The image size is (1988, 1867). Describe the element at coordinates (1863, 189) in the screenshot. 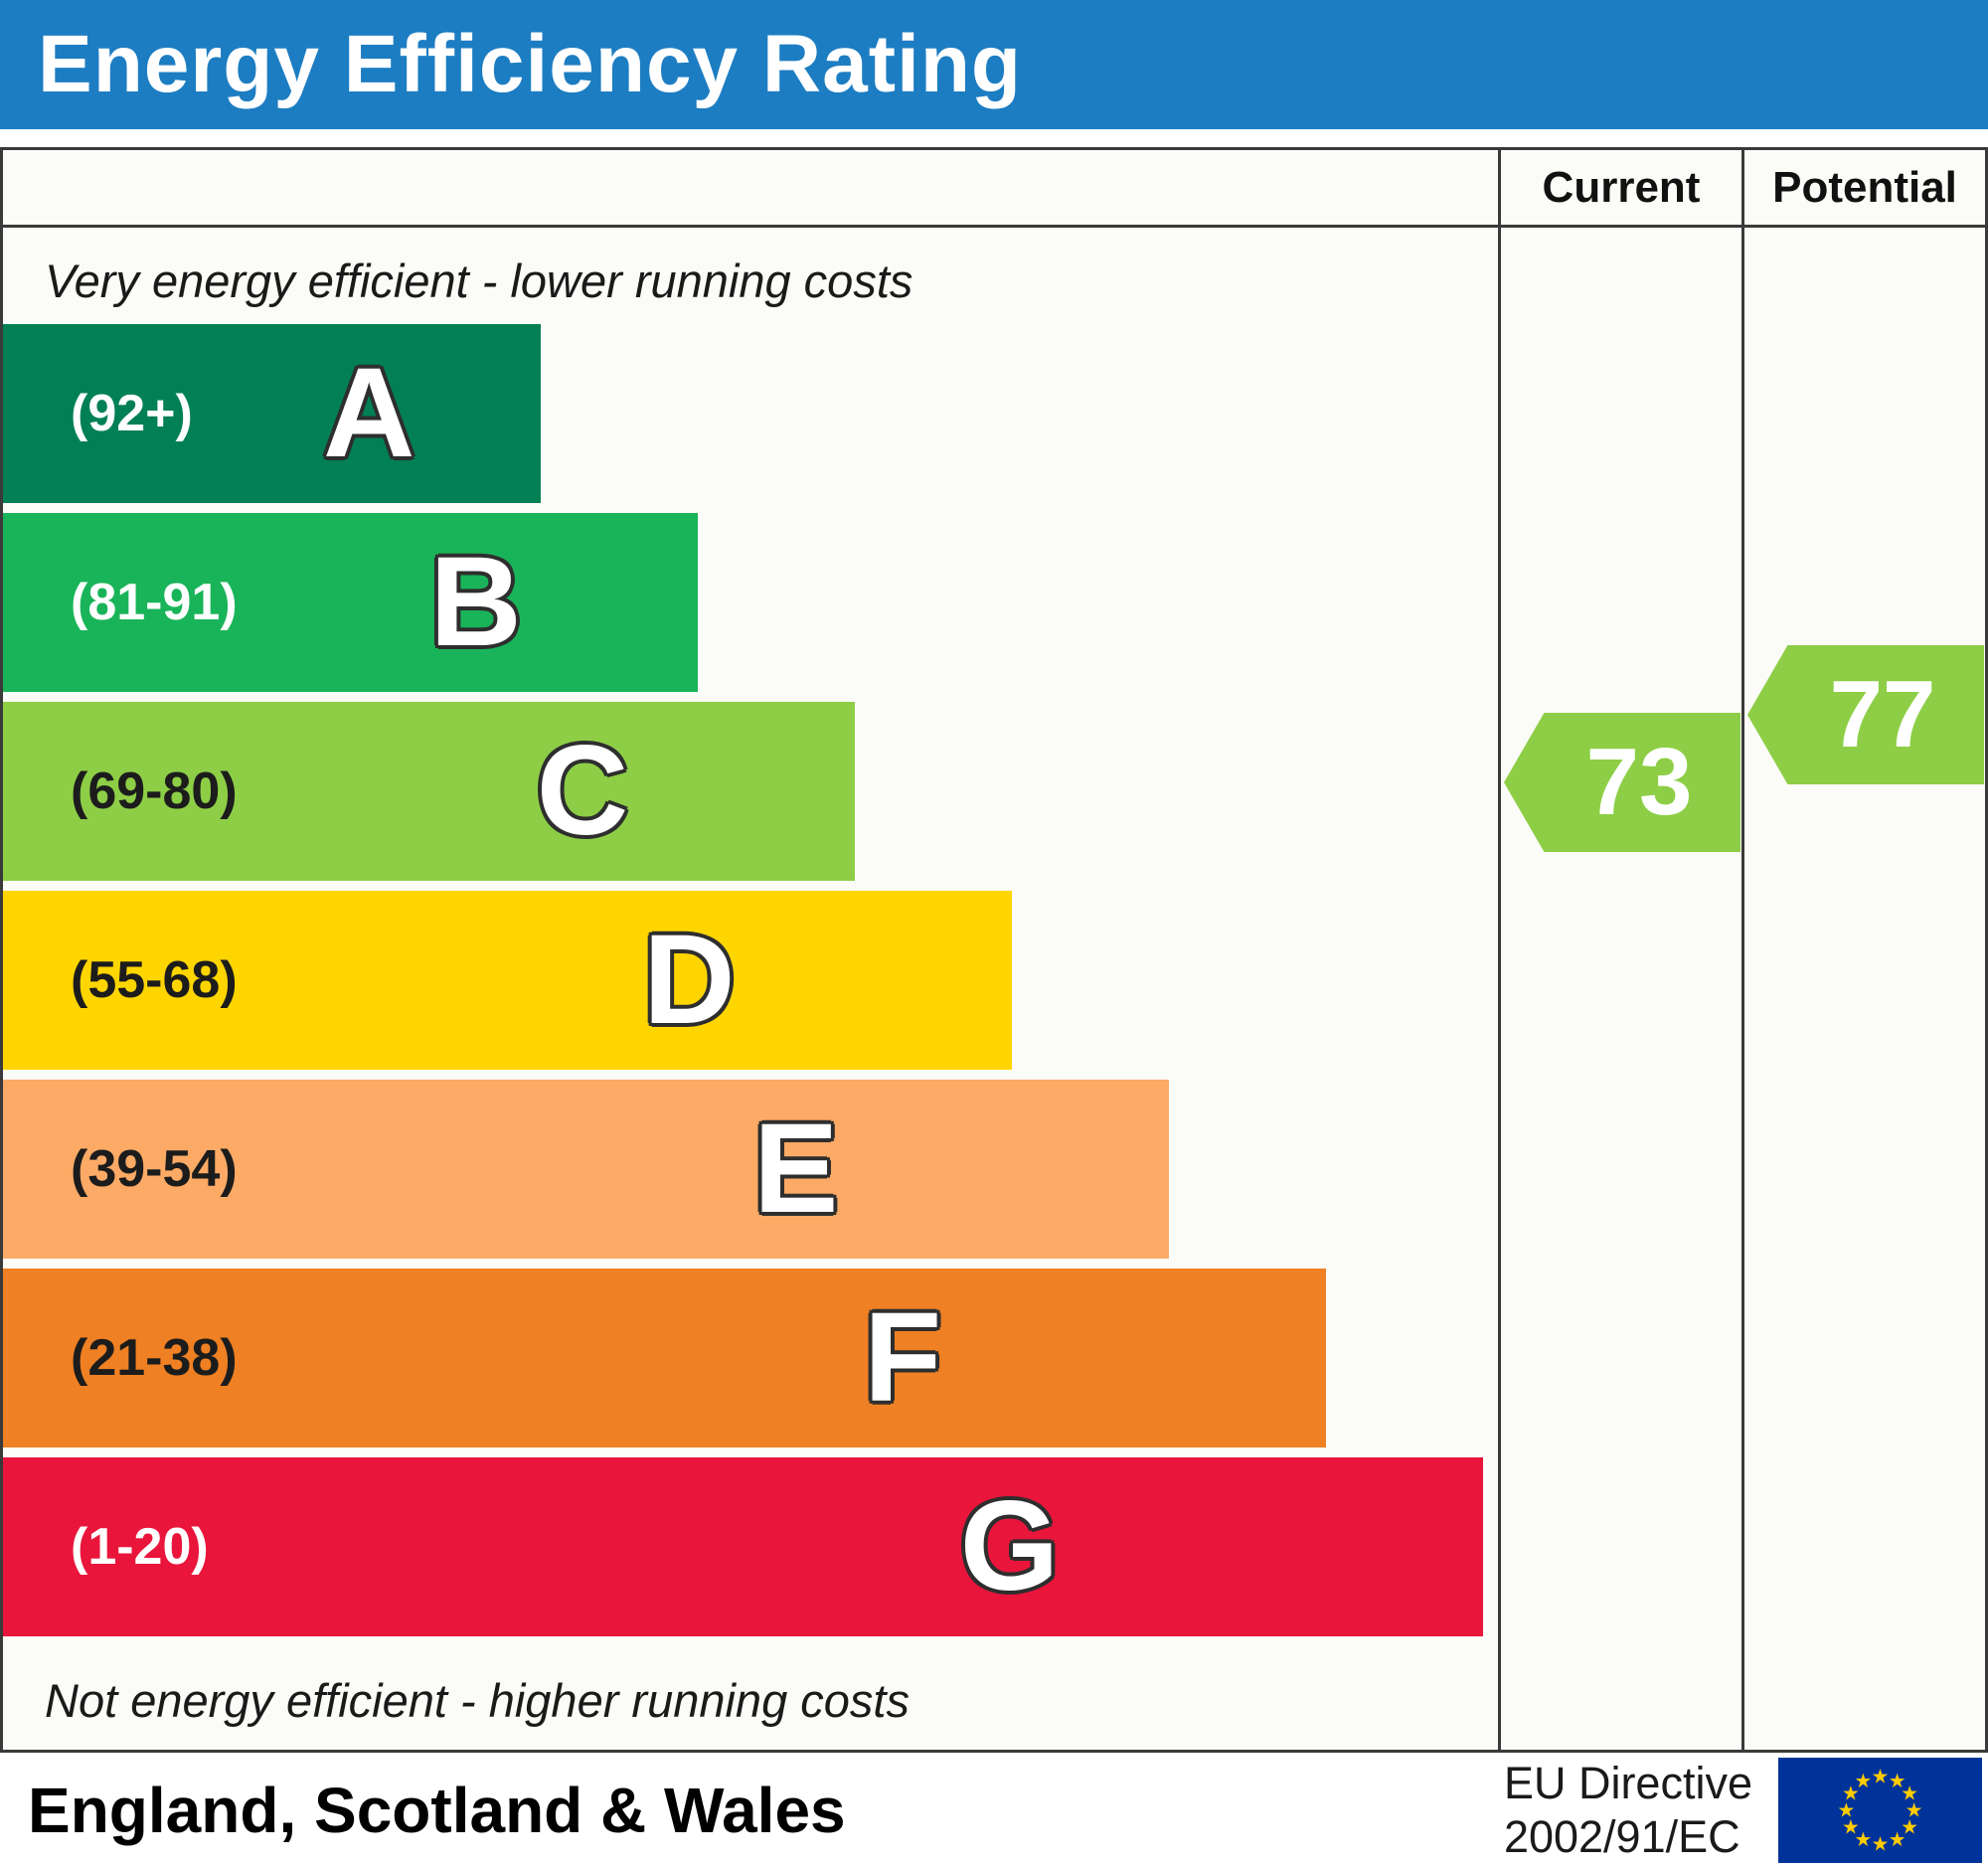

I see `potential-column-header: Potential` at that location.